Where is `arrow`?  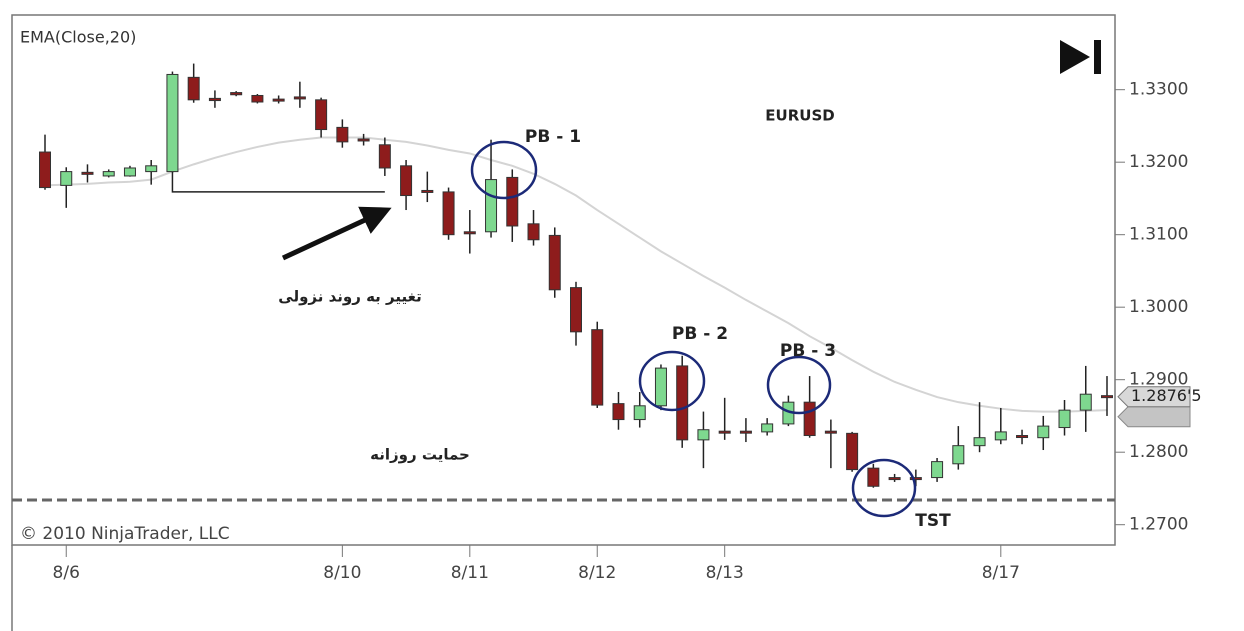
arrow is located at coordinates (336, 233).